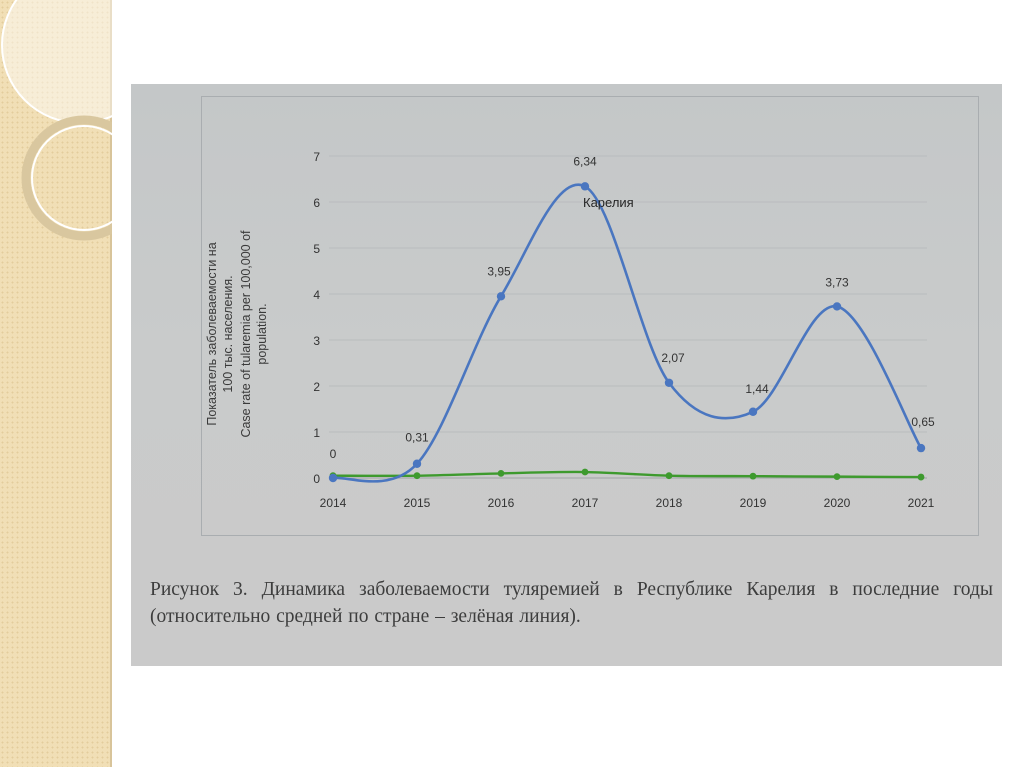  Describe the element at coordinates (923, 422) in the screenshot. I see `data-label: 0,65` at that location.